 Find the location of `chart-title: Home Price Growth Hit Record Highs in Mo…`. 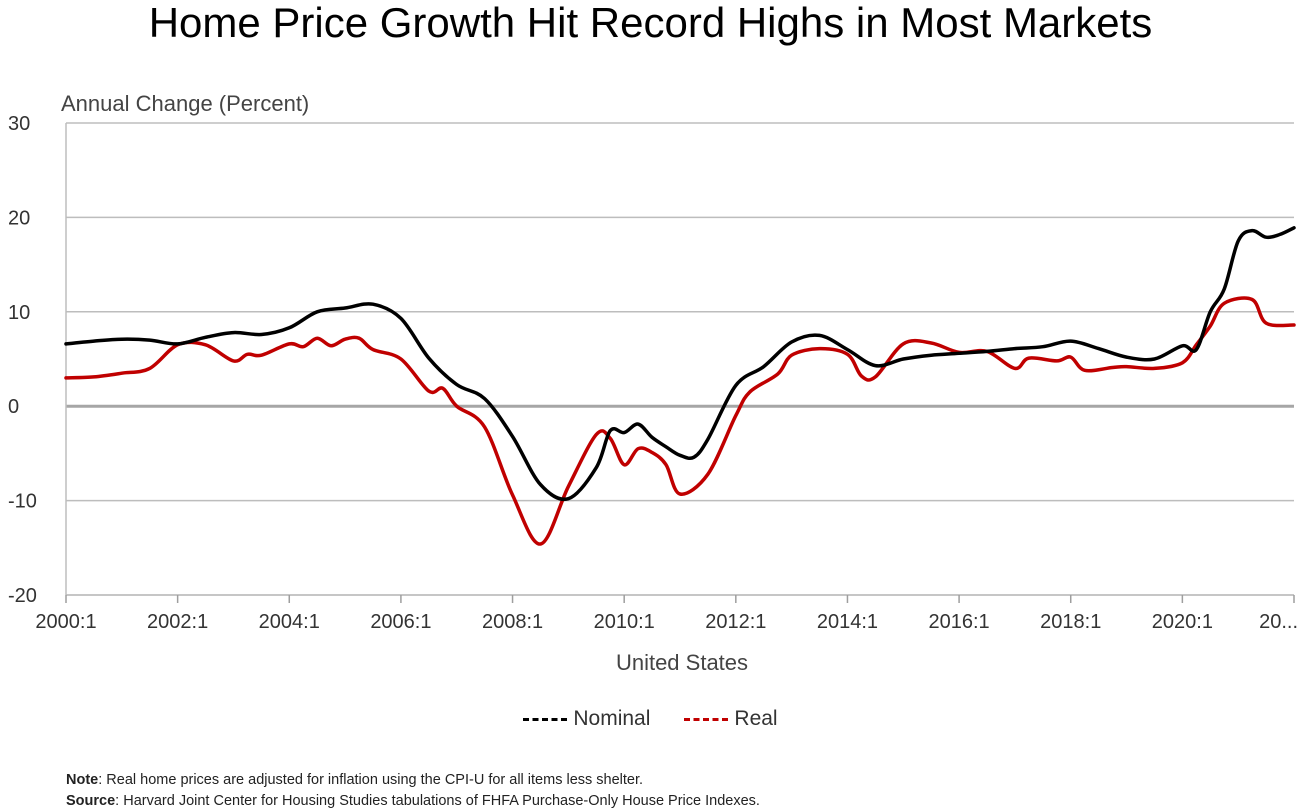

chart-title: Home Price Growth Hit Record Highs in Mo… is located at coordinates (650, 23).